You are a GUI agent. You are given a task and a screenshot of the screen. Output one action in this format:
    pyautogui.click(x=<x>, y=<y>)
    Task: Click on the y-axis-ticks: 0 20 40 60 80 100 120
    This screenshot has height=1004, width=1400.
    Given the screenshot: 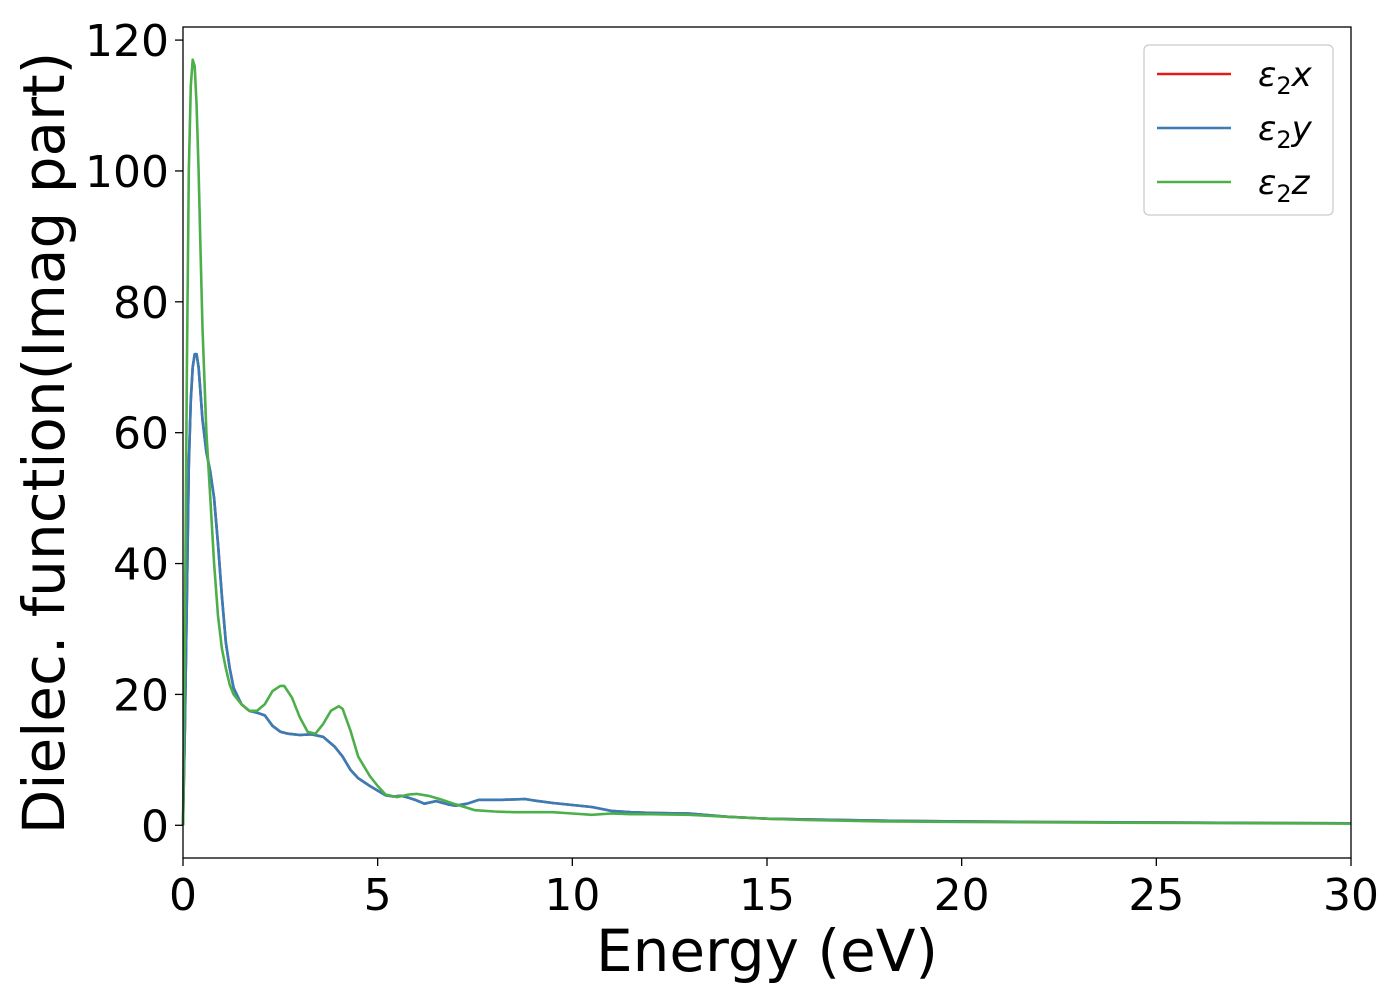 What is the action you would take?
    pyautogui.click(x=134, y=434)
    